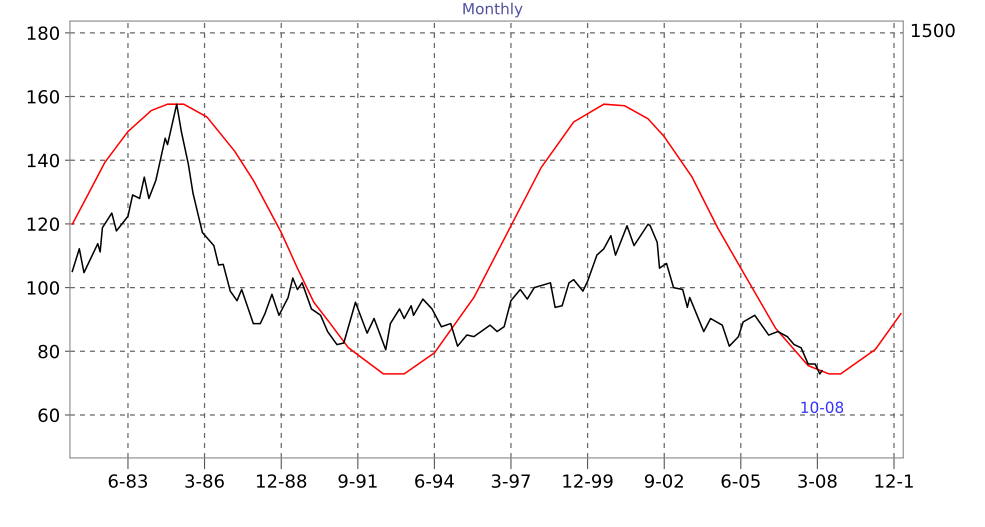  What do you see at coordinates (281, 481) in the screenshot?
I see `x-tick-label: 12-88` at bounding box center [281, 481].